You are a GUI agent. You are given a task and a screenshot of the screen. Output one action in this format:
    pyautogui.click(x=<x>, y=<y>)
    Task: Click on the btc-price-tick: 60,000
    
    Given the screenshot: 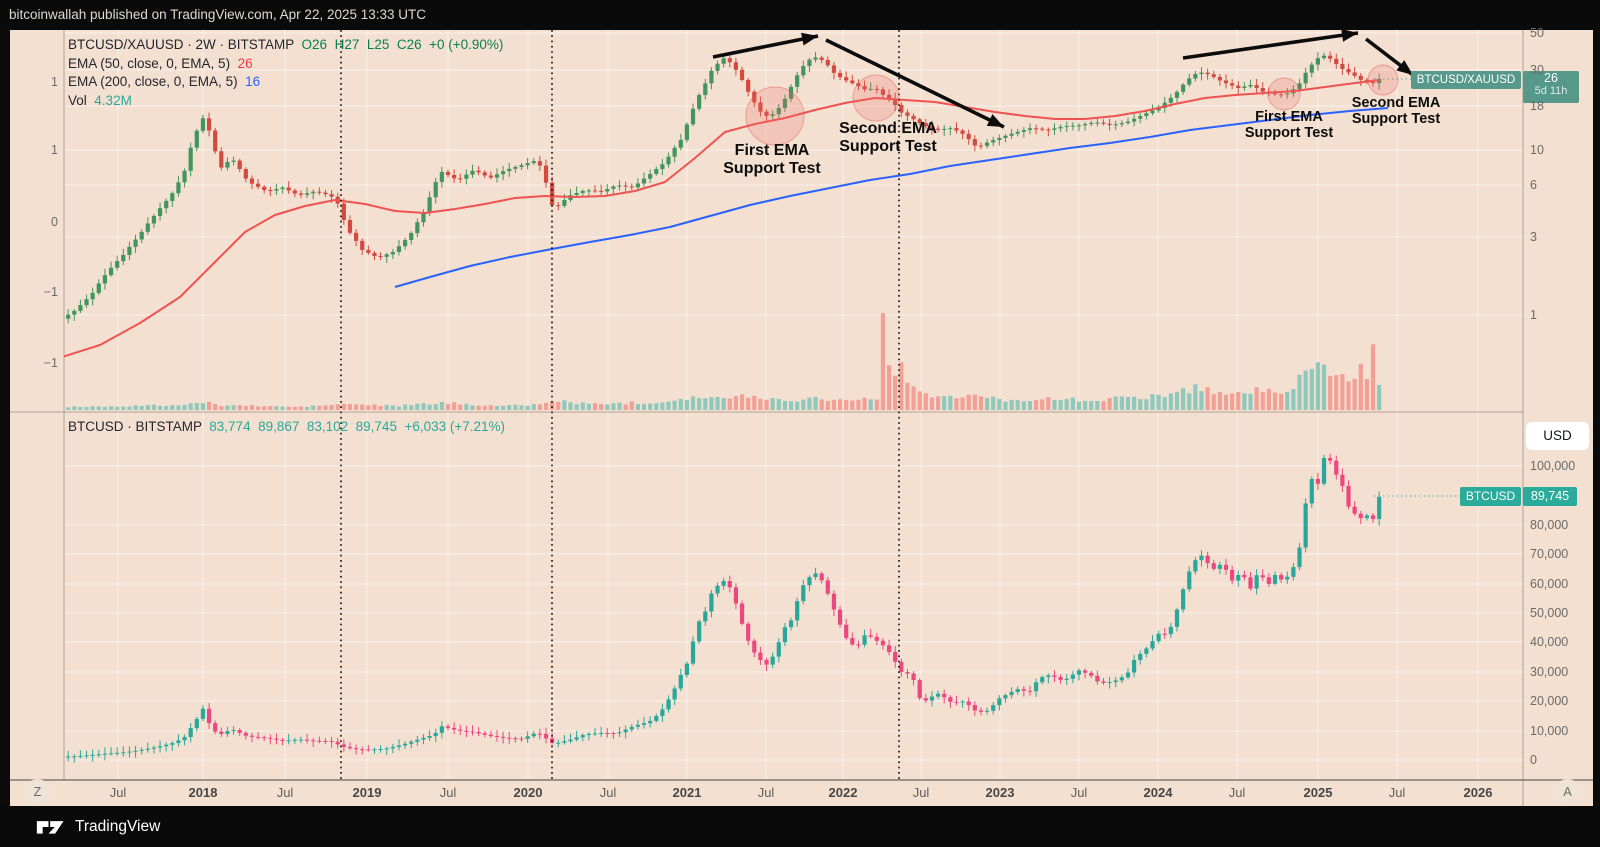 What is the action you would take?
    pyautogui.click(x=1549, y=584)
    